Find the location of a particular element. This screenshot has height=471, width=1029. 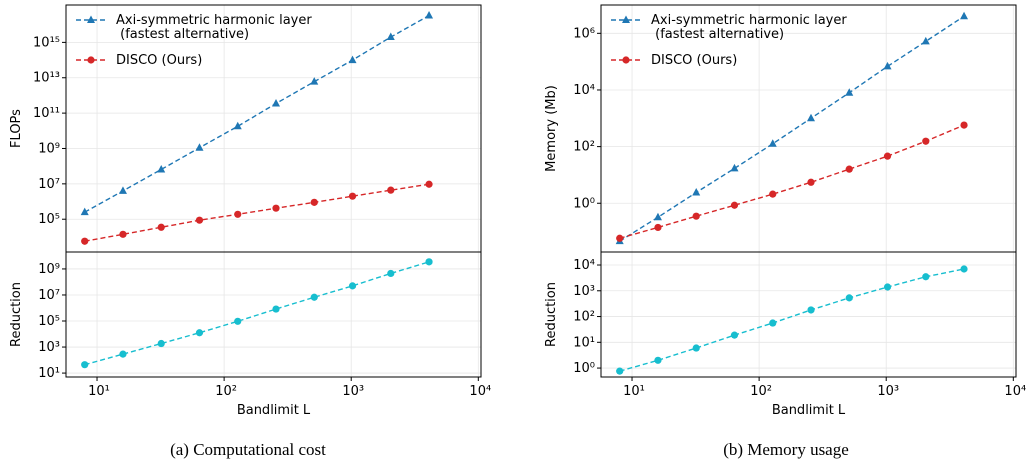

y-axis-label: FLOPs is located at coordinates (16, 128).